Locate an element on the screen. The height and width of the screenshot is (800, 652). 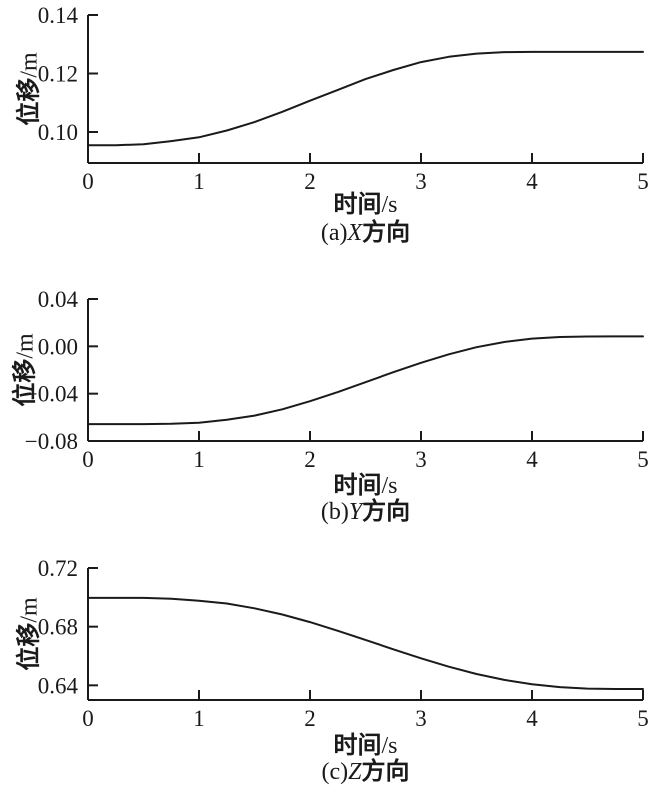
subplot-caption-a: (a)X方向 is located at coordinates (365, 232).